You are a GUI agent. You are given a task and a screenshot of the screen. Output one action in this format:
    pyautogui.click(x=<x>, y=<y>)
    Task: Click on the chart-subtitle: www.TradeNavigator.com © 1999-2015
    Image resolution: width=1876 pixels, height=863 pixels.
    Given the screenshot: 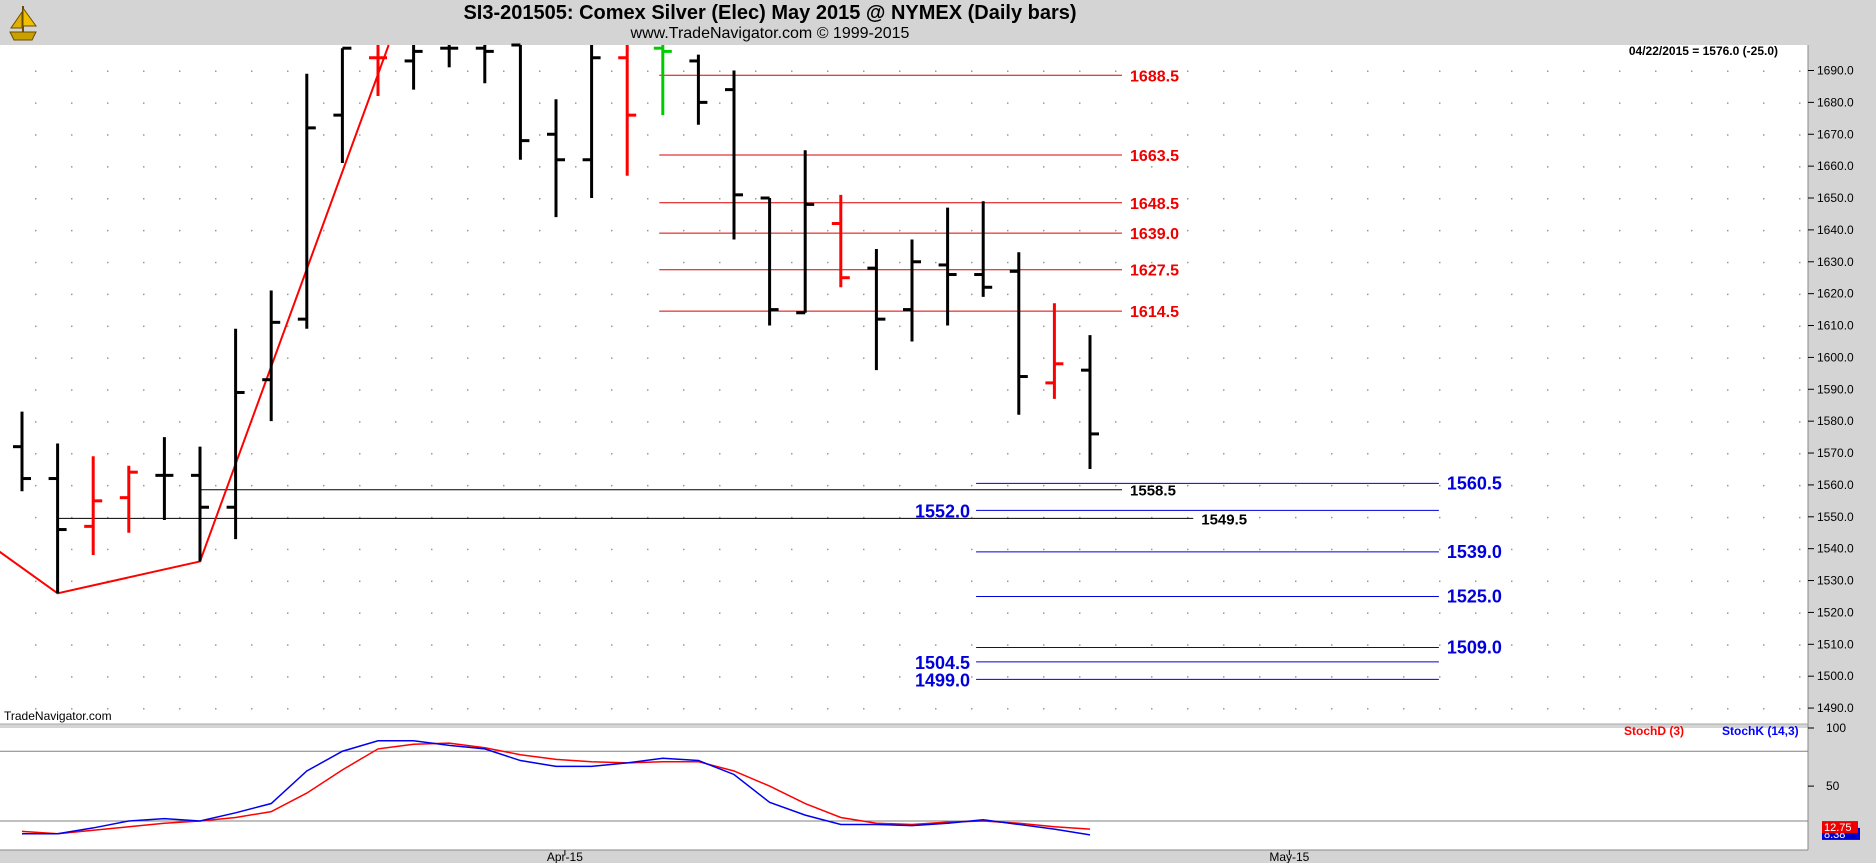 What is the action you would take?
    pyautogui.click(x=770, y=33)
    